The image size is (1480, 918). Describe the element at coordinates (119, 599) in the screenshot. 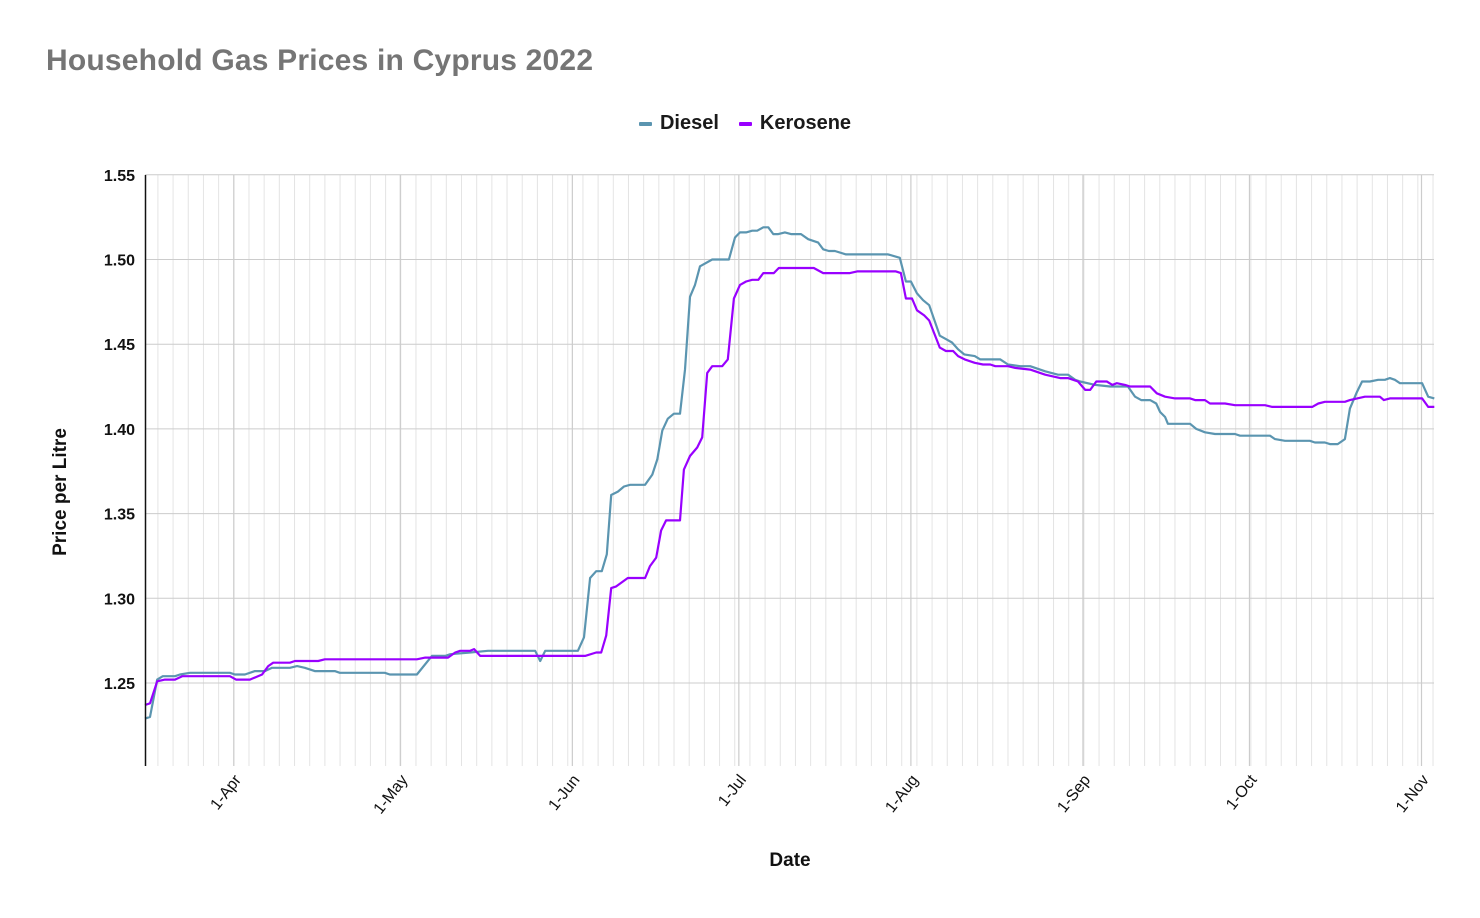

I see `y-tick-label: 1.30` at that location.